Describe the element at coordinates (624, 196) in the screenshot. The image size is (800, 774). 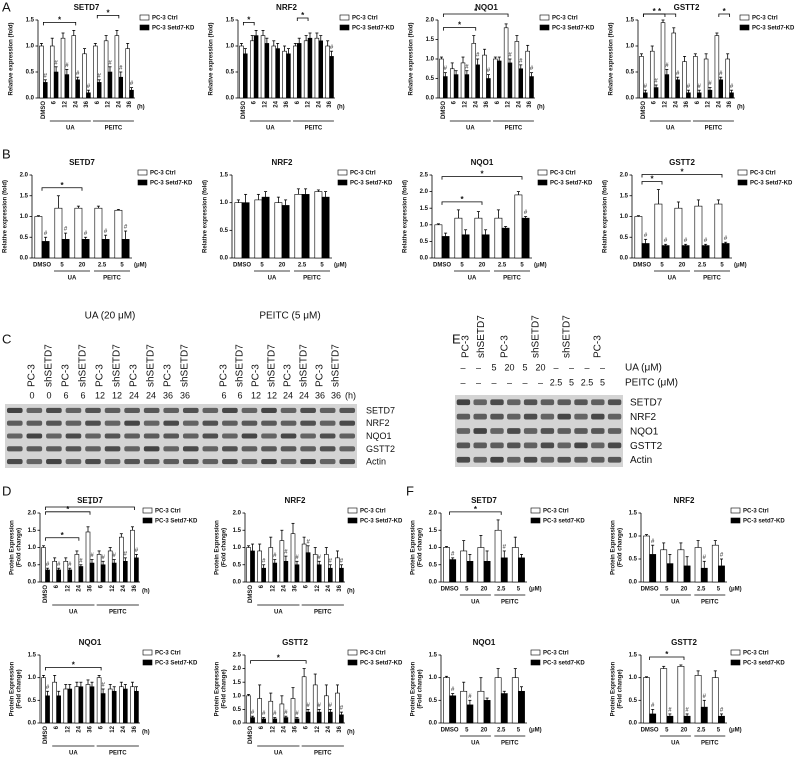
I see `y-tick-label: 1.5` at that location.